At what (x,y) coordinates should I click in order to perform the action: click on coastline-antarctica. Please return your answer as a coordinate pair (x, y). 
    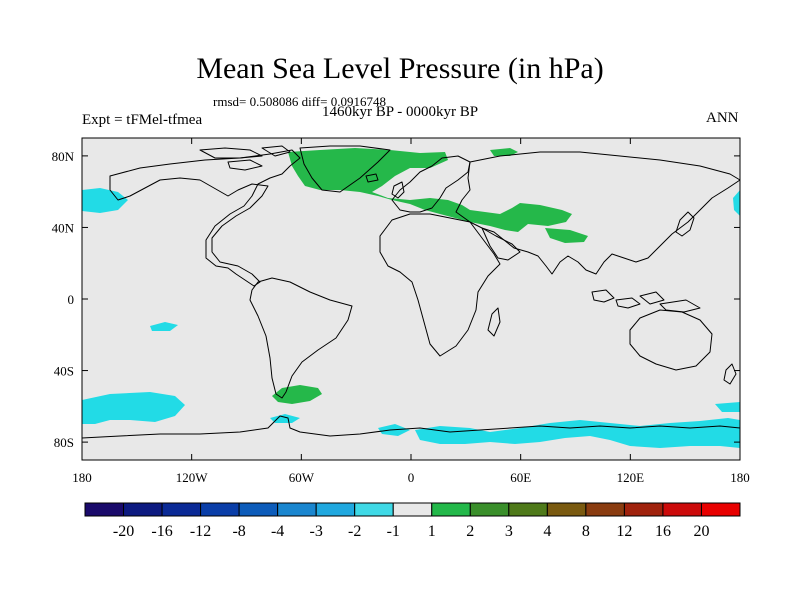
    Looking at the image, I should click on (411, 427).